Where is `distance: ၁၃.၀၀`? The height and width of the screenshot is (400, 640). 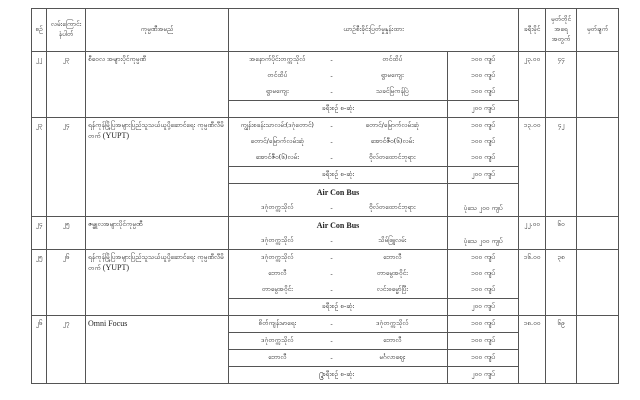 distance: ၁၃.၀၀ is located at coordinates (532, 167).